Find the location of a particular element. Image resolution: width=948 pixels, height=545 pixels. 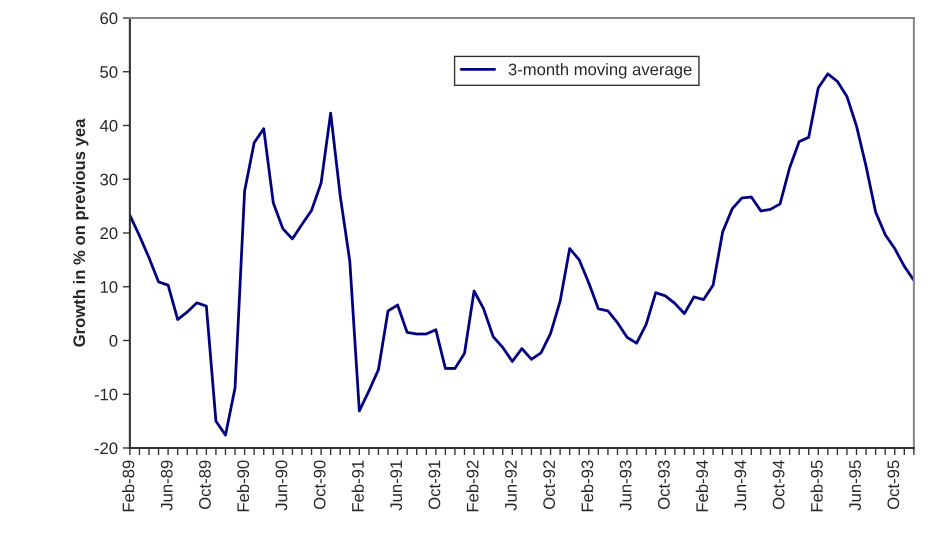

y-tick-label: -10 is located at coordinates (106, 394).